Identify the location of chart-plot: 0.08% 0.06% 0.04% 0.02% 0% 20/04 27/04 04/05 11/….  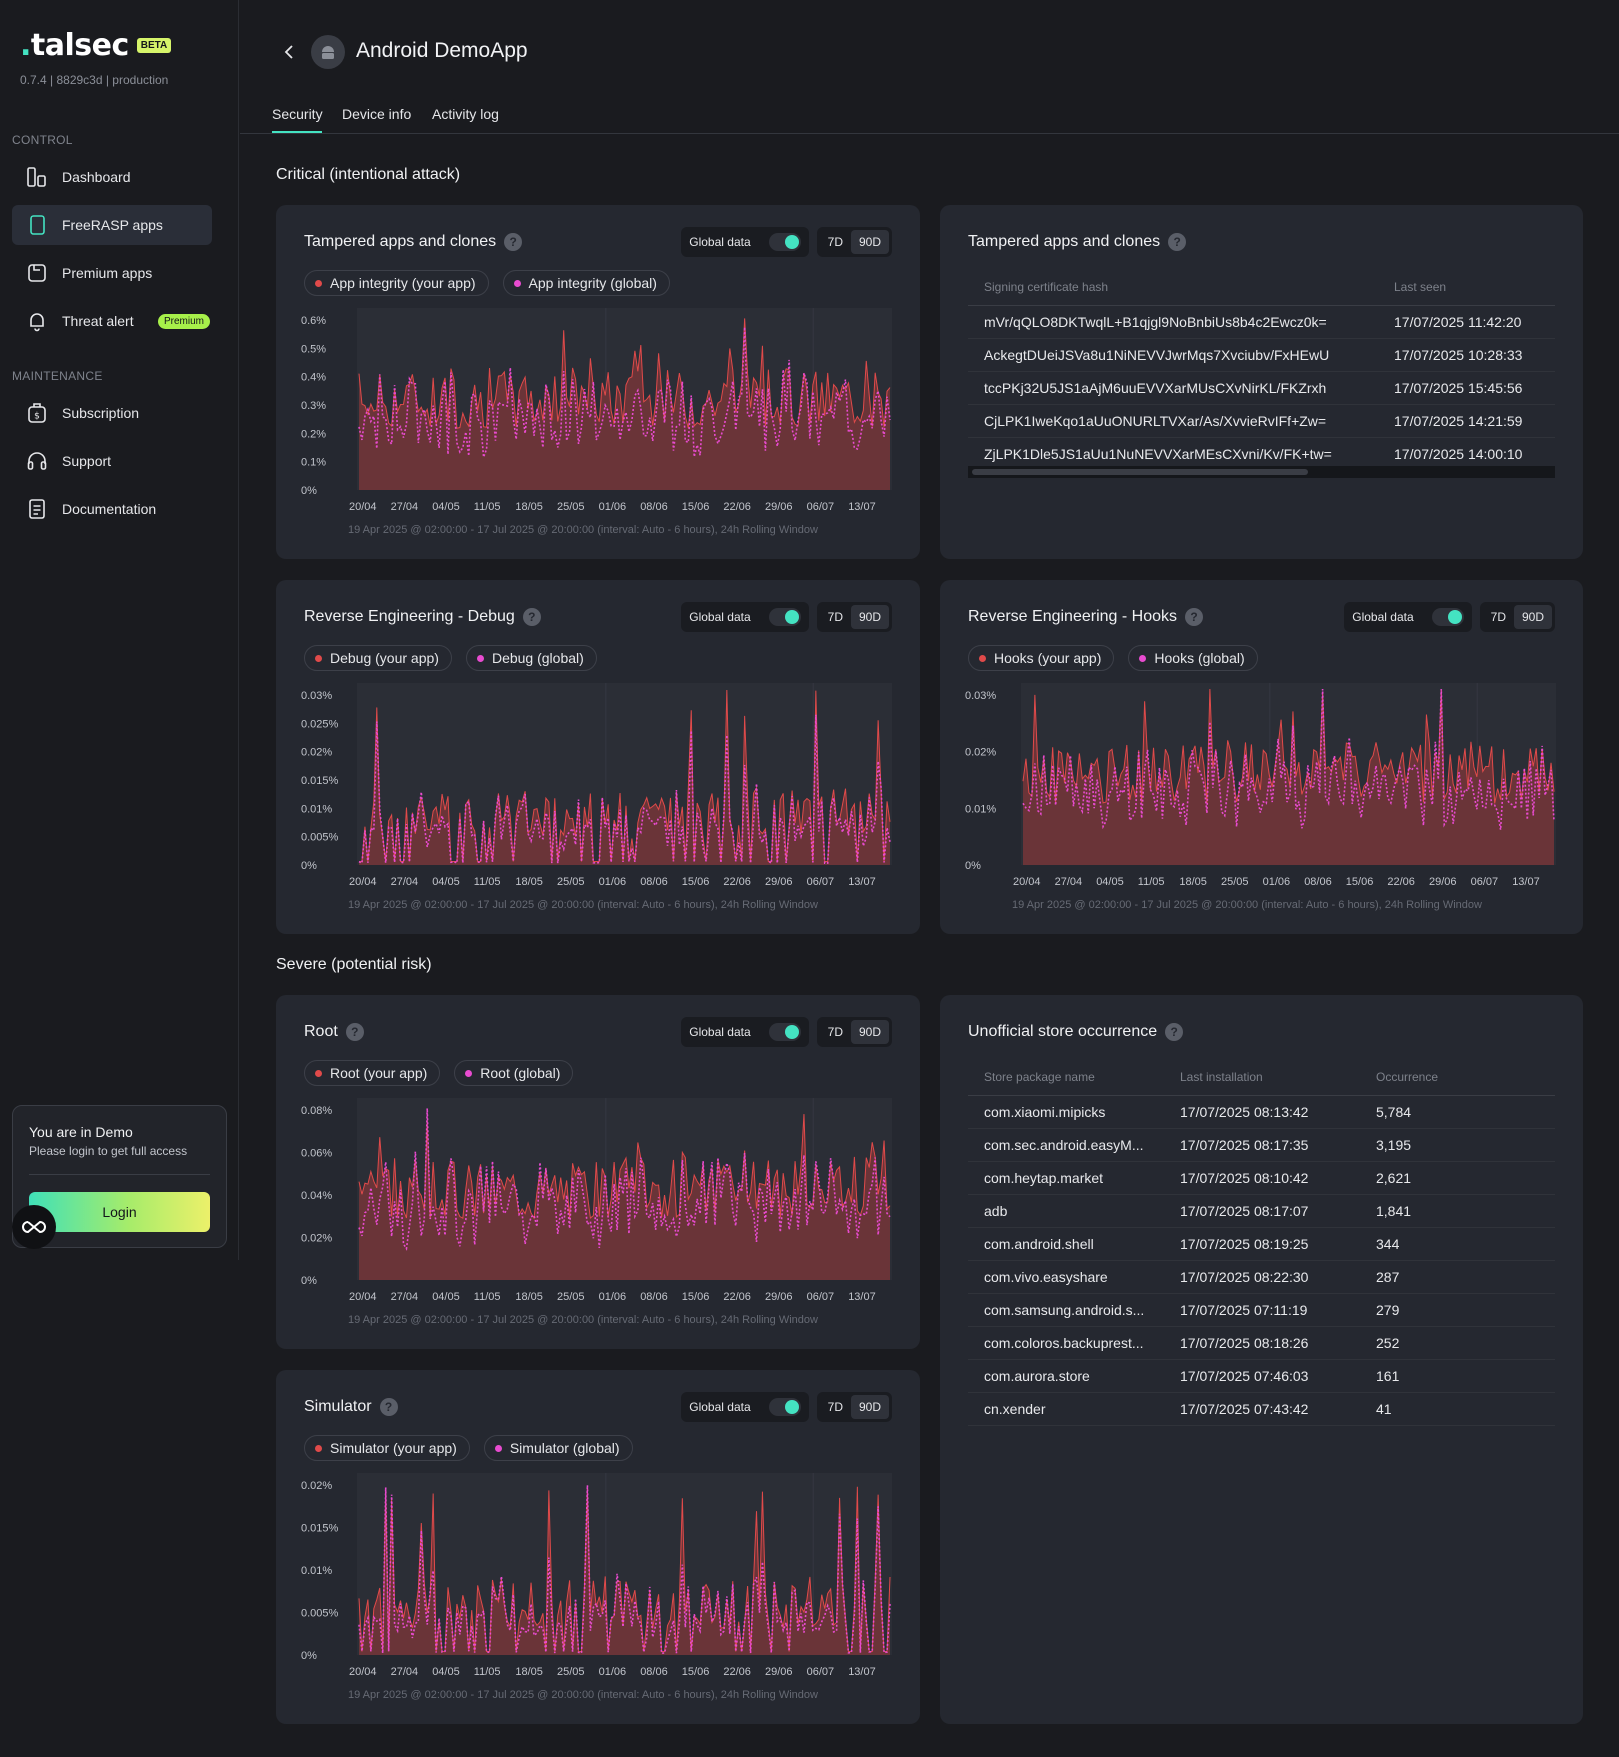
(596, 1212).